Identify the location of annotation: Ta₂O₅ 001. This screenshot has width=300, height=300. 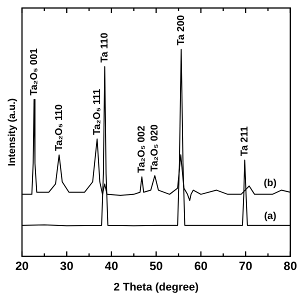
(34, 72).